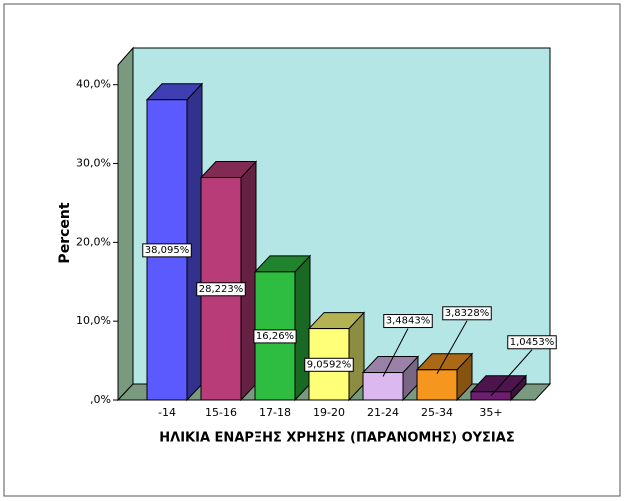  I want to click on value-label: 3,8328%, so click(467, 313).